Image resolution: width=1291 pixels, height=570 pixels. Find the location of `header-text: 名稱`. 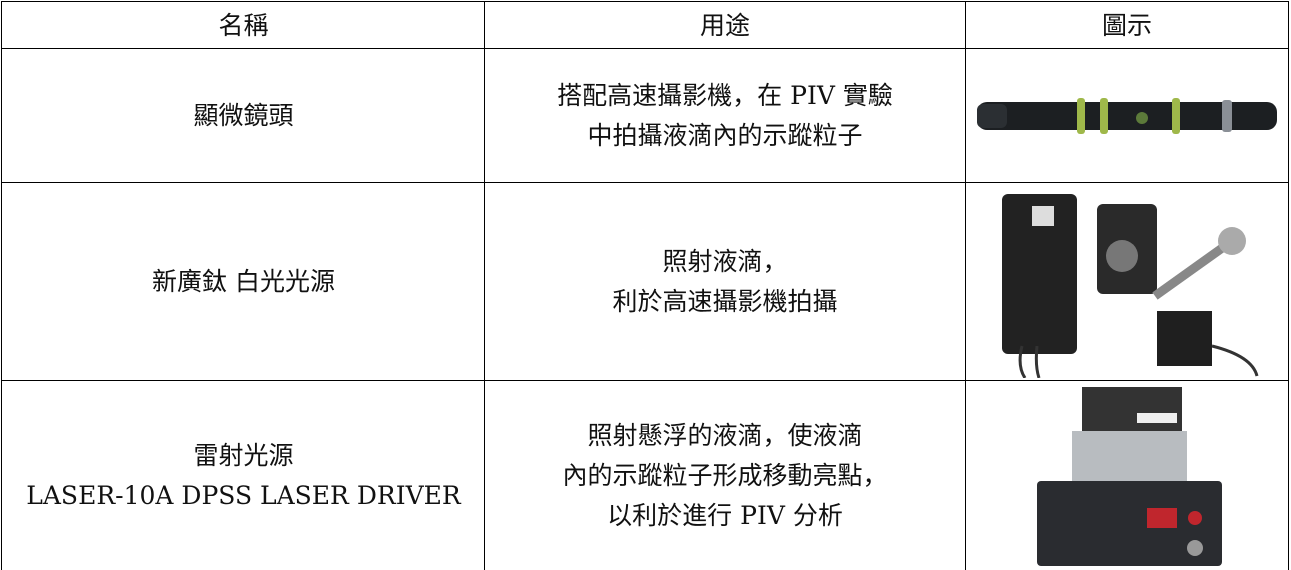

header-text: 名稱 is located at coordinates (243, 25).